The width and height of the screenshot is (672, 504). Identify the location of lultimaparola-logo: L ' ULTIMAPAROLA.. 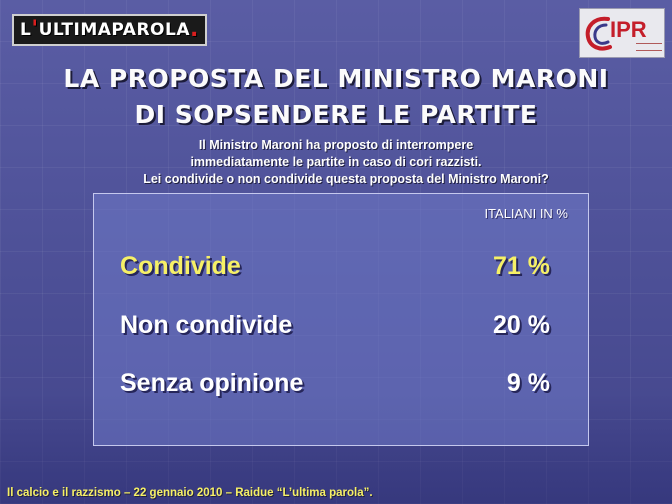
(109, 30).